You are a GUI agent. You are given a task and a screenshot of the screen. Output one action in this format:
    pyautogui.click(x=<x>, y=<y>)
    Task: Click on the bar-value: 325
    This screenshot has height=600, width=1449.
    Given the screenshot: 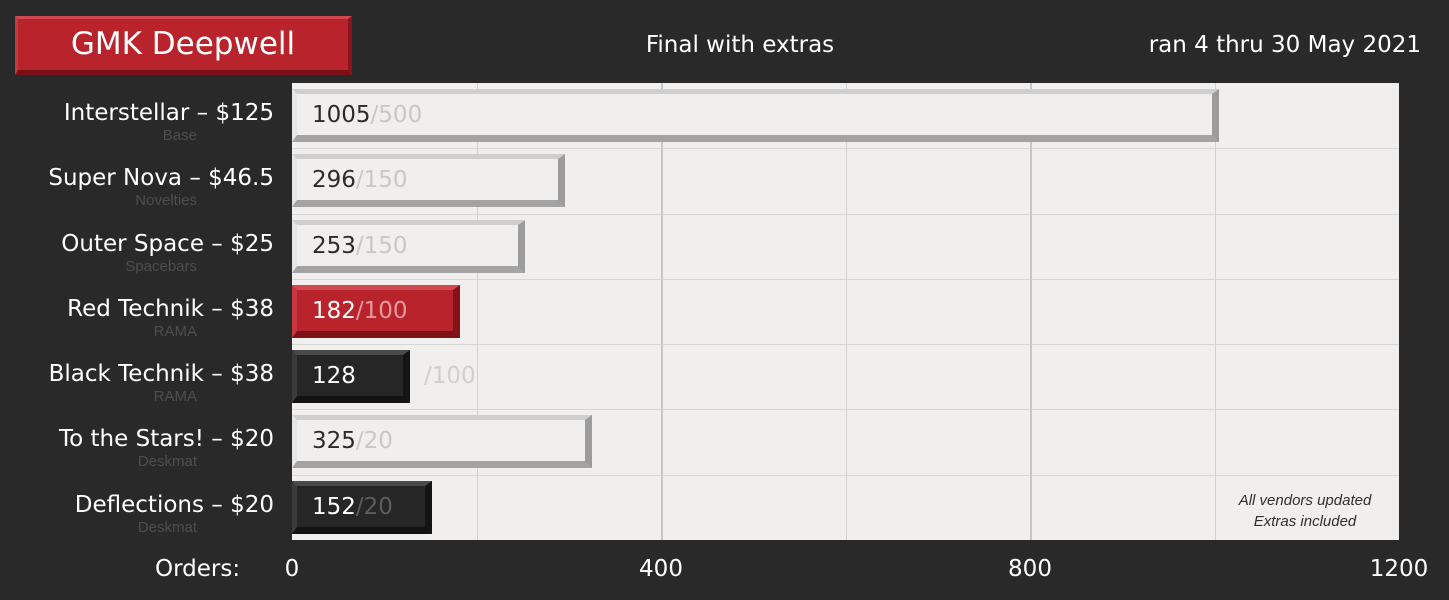 What is the action you would take?
    pyautogui.click(x=334, y=441)
    